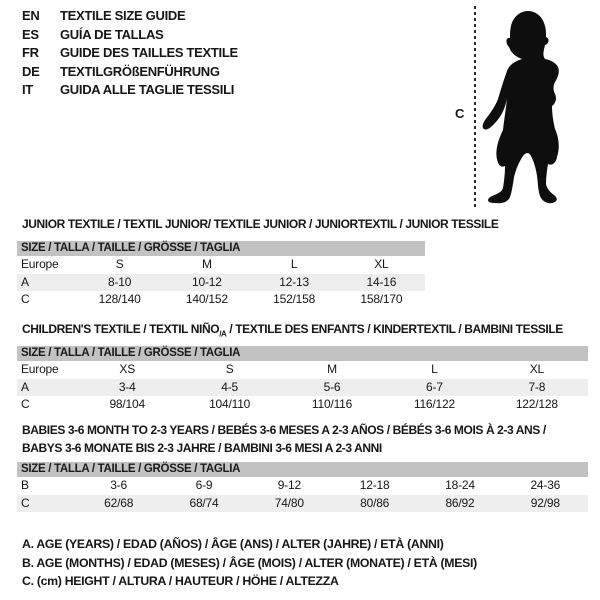 The image size is (600, 600). I want to click on size-cell: 18-24, so click(460, 485).